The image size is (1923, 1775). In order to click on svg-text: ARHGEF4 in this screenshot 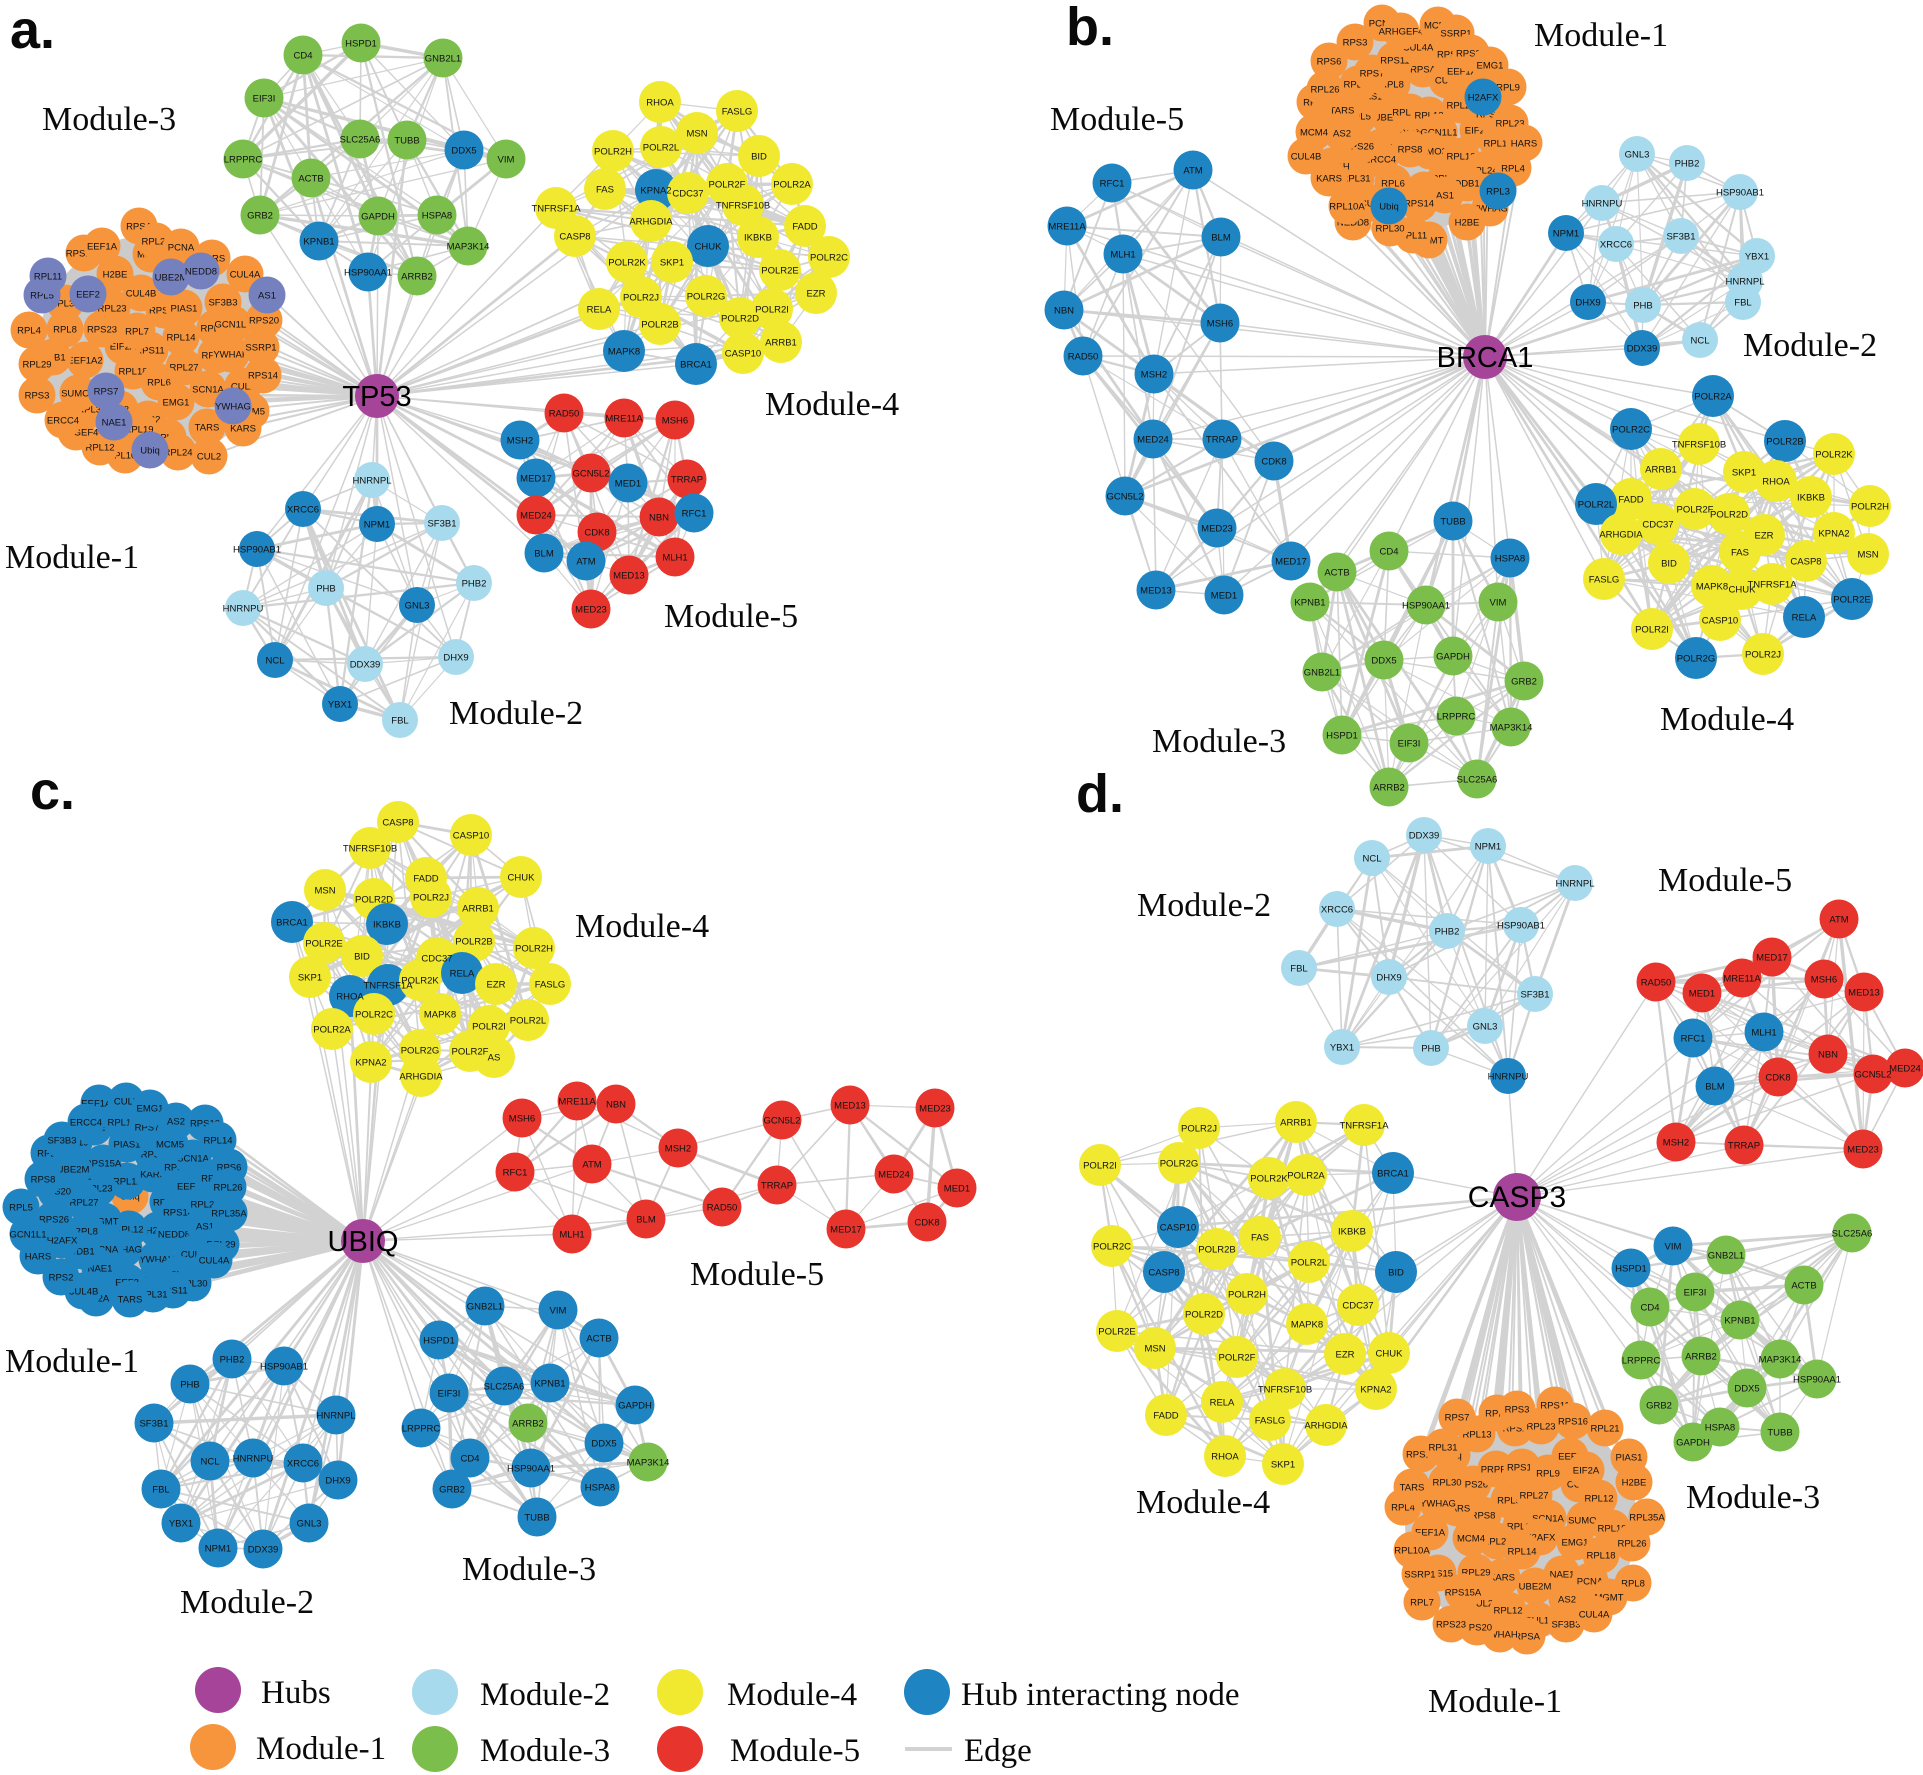, I will do `click(1401, 32)`.